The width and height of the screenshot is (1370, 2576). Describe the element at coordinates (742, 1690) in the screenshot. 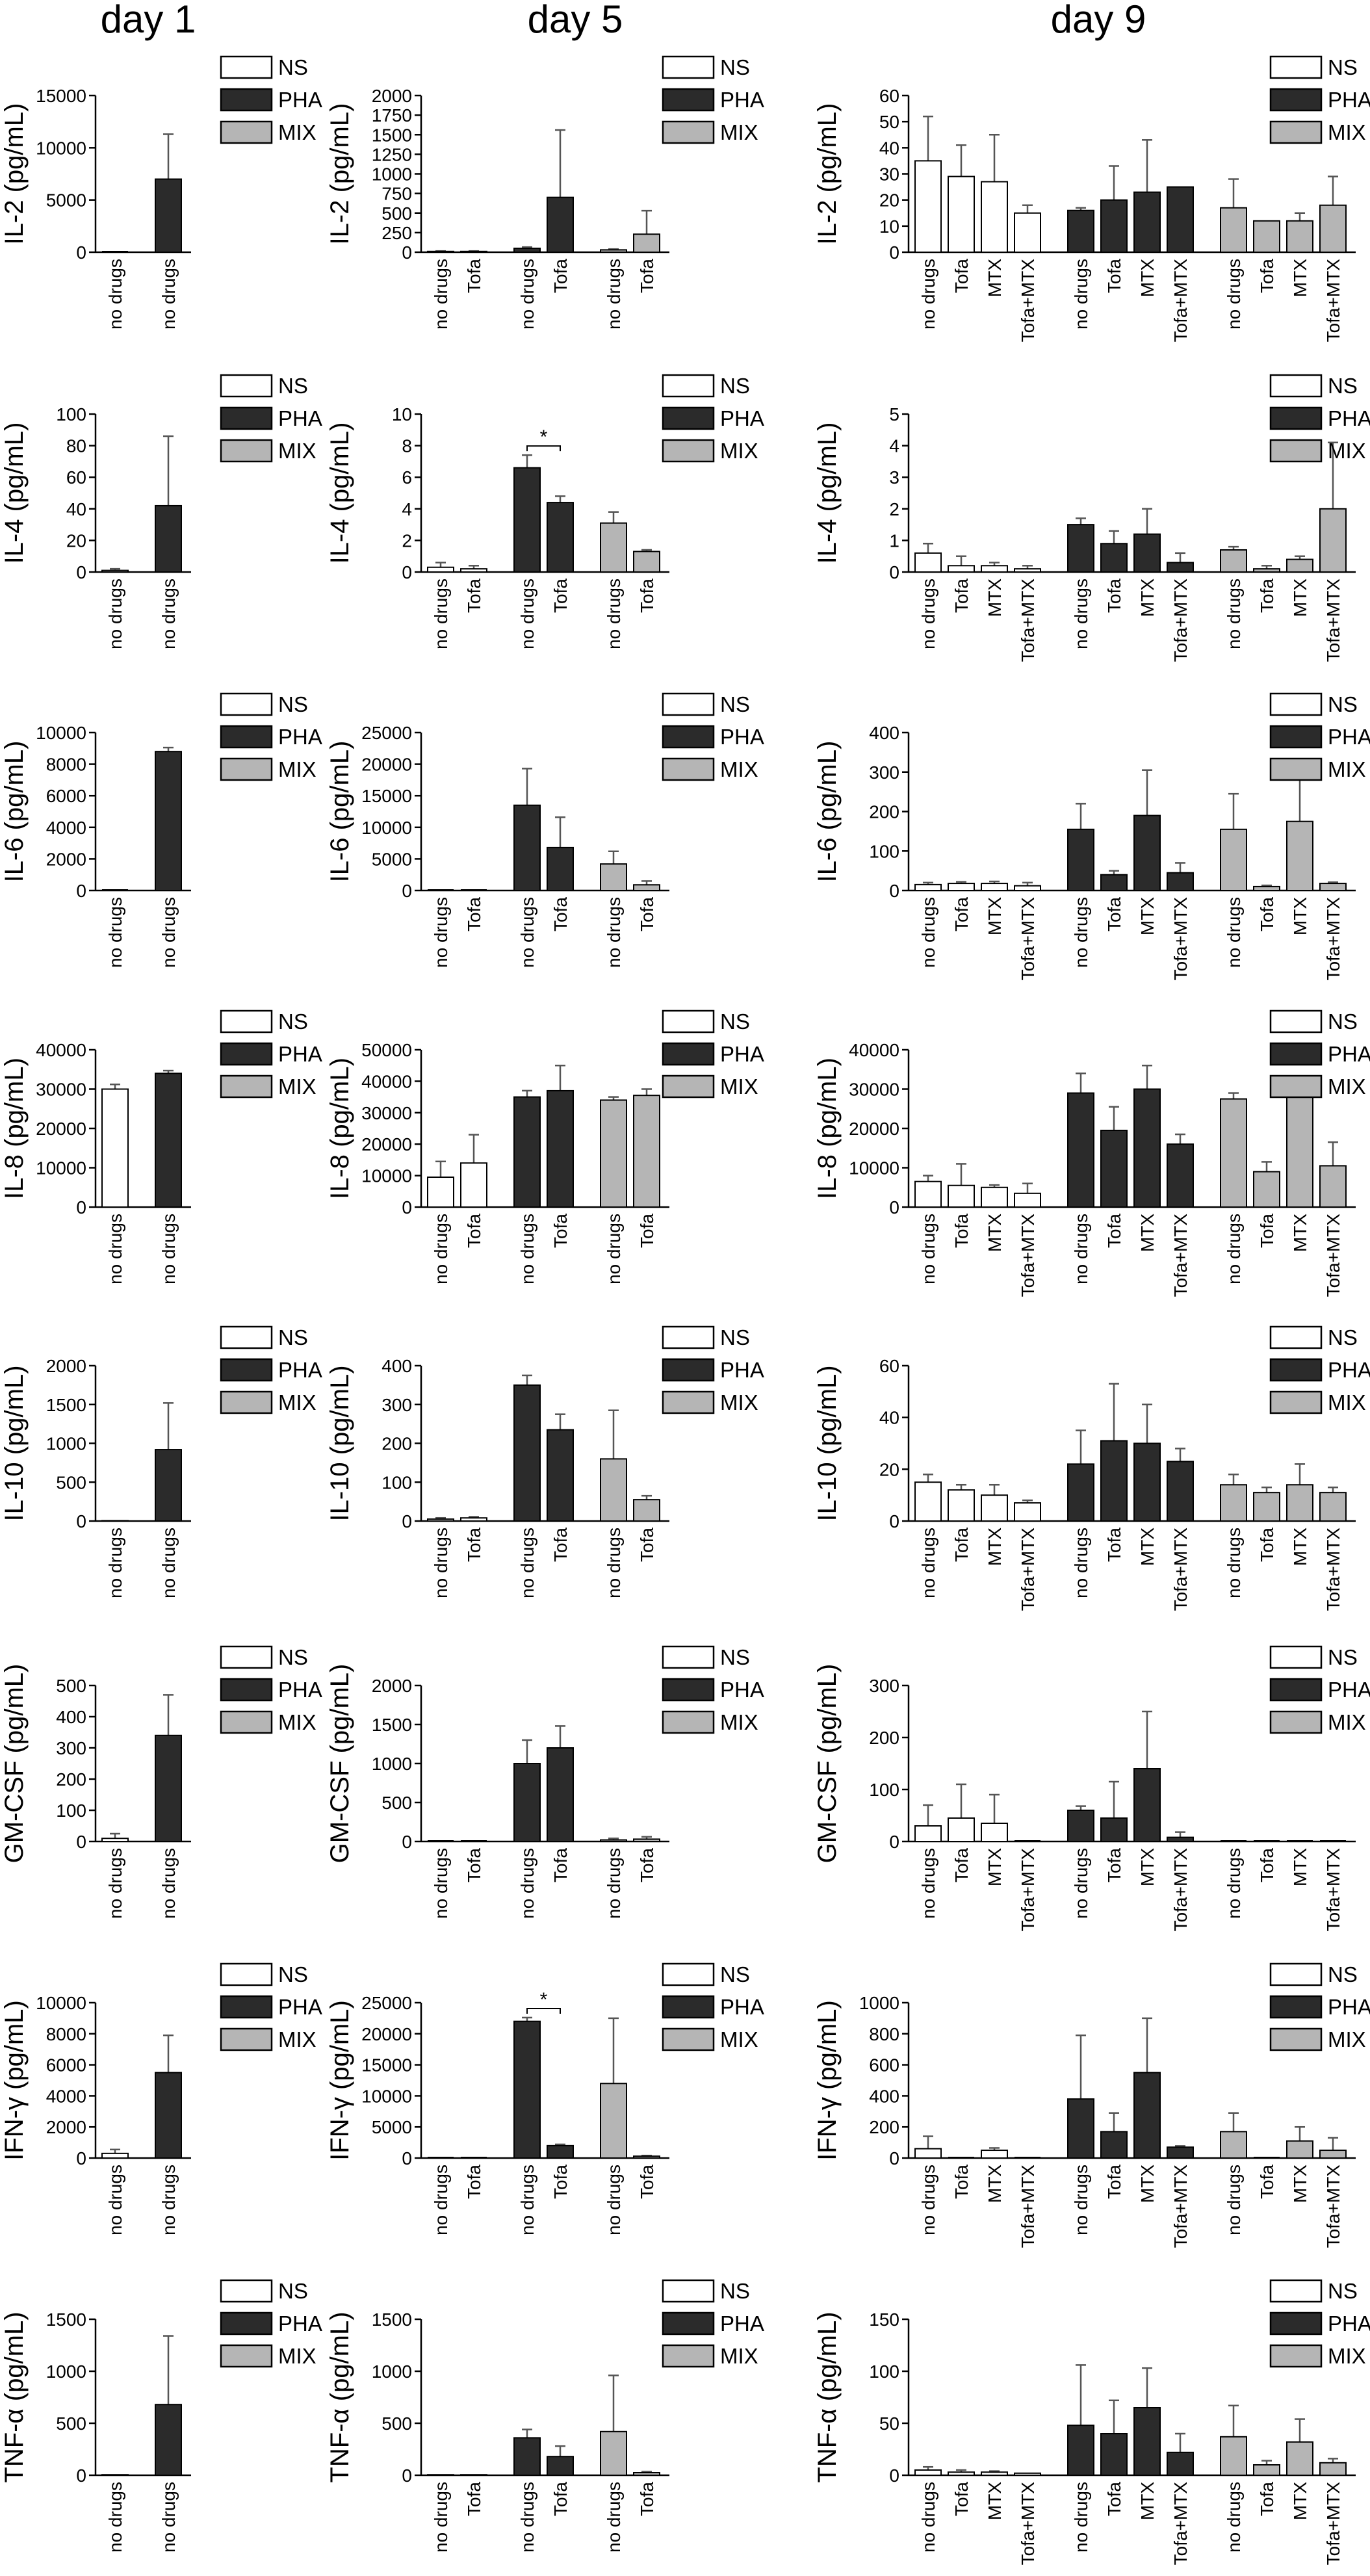

I see `legend-label-pha: PHA` at that location.